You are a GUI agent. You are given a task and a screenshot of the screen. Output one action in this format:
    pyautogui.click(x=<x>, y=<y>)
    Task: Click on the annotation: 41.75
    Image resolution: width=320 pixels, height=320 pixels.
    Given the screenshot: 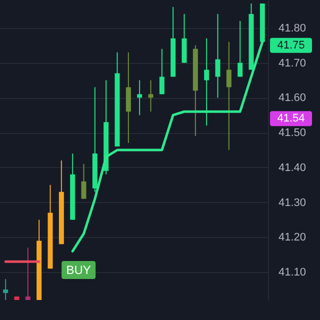 What is the action you would take?
    pyautogui.click(x=291, y=45)
    